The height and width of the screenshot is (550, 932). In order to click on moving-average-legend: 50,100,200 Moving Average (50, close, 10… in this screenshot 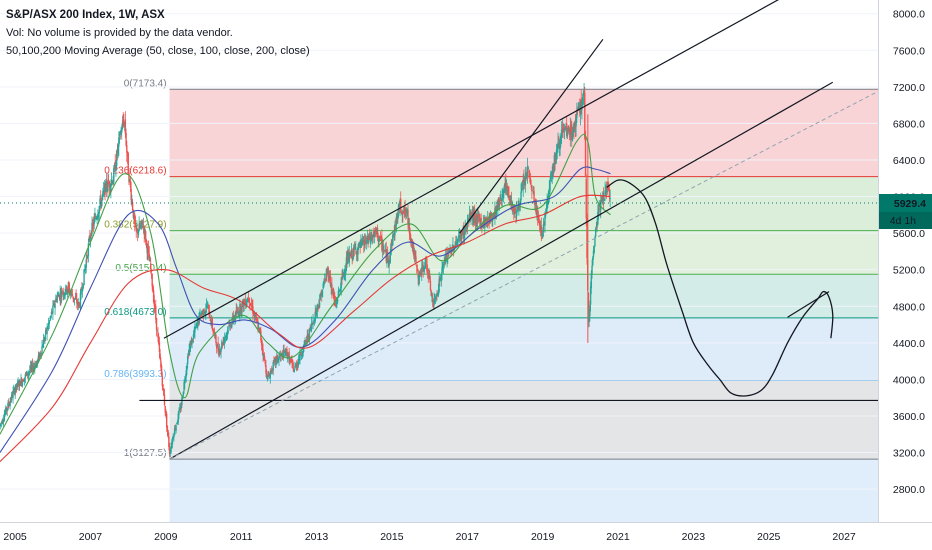, I will do `click(158, 51)`.